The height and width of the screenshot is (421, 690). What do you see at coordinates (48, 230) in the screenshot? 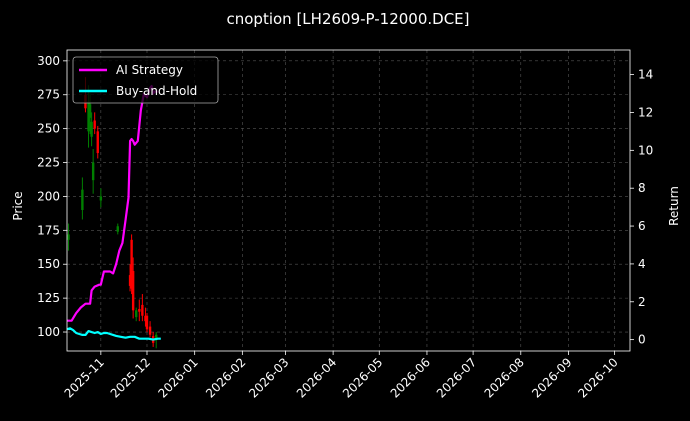
I see `y-tick-label-left: 175` at bounding box center [48, 230].